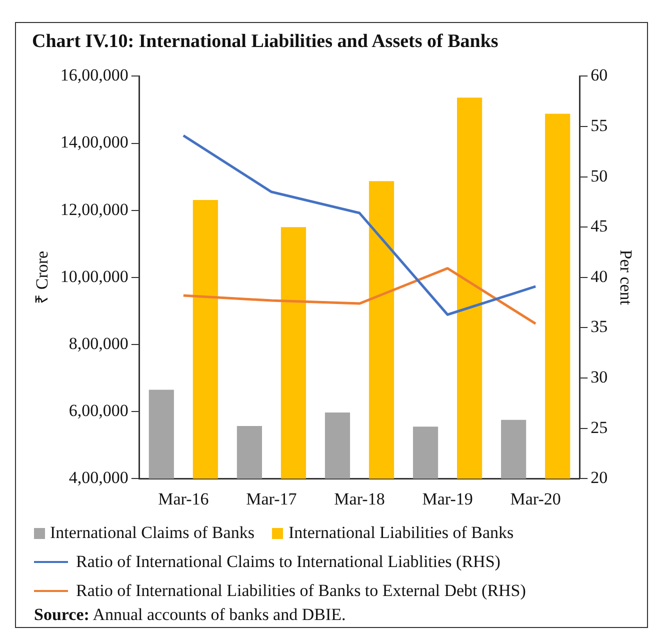 Image resolution: width=655 pixels, height=633 pixels. What do you see at coordinates (301, 591) in the screenshot?
I see `legend-label: Ratio of International Liabilities of Banks to External Debt (RHS)` at bounding box center [301, 591].